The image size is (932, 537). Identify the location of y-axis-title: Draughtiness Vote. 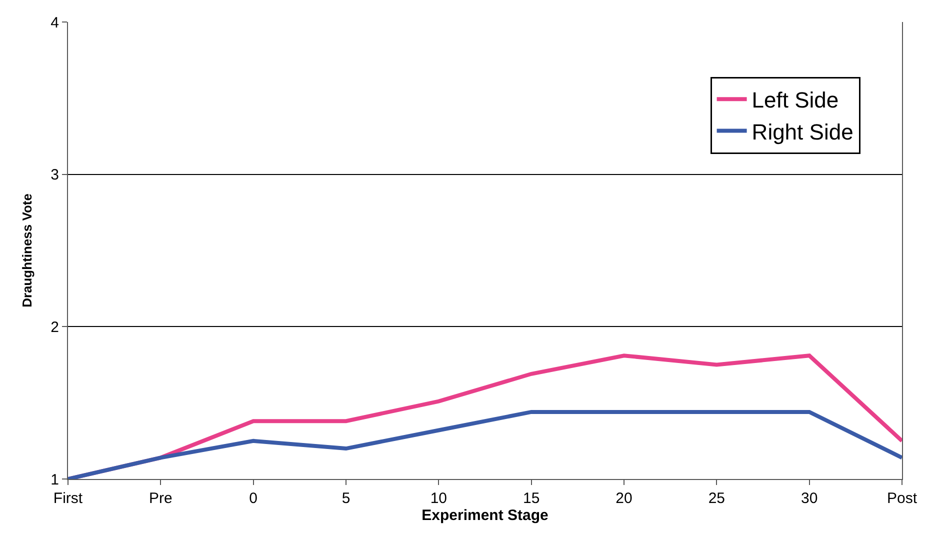
(27, 251).